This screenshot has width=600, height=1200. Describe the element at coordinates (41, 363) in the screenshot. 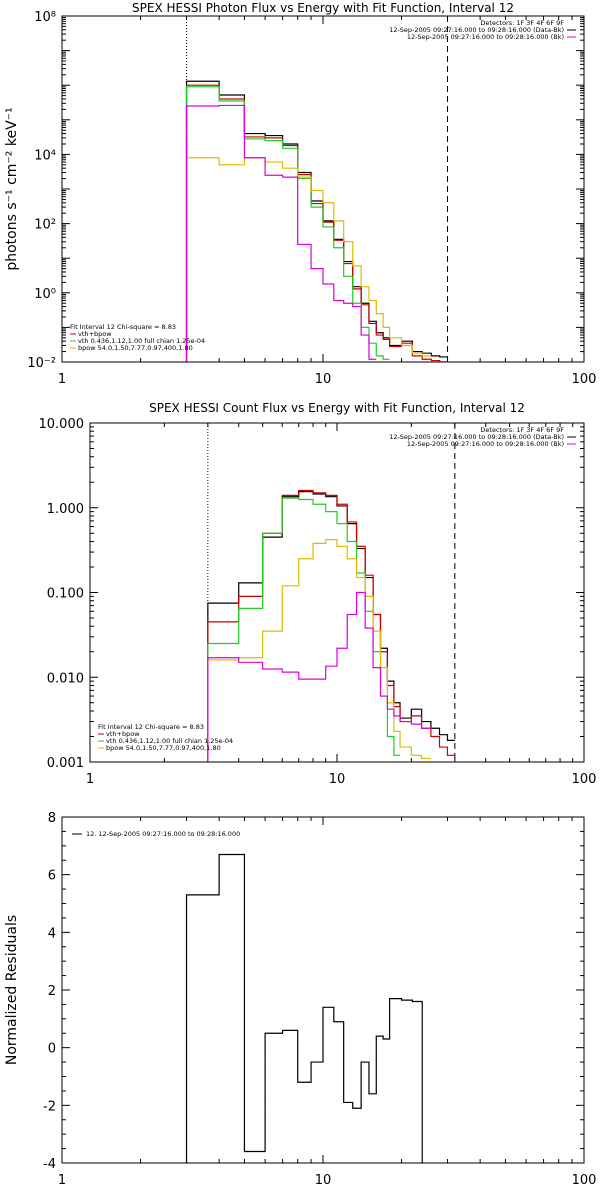

I see `y-tick-label: 10⁻²` at that location.